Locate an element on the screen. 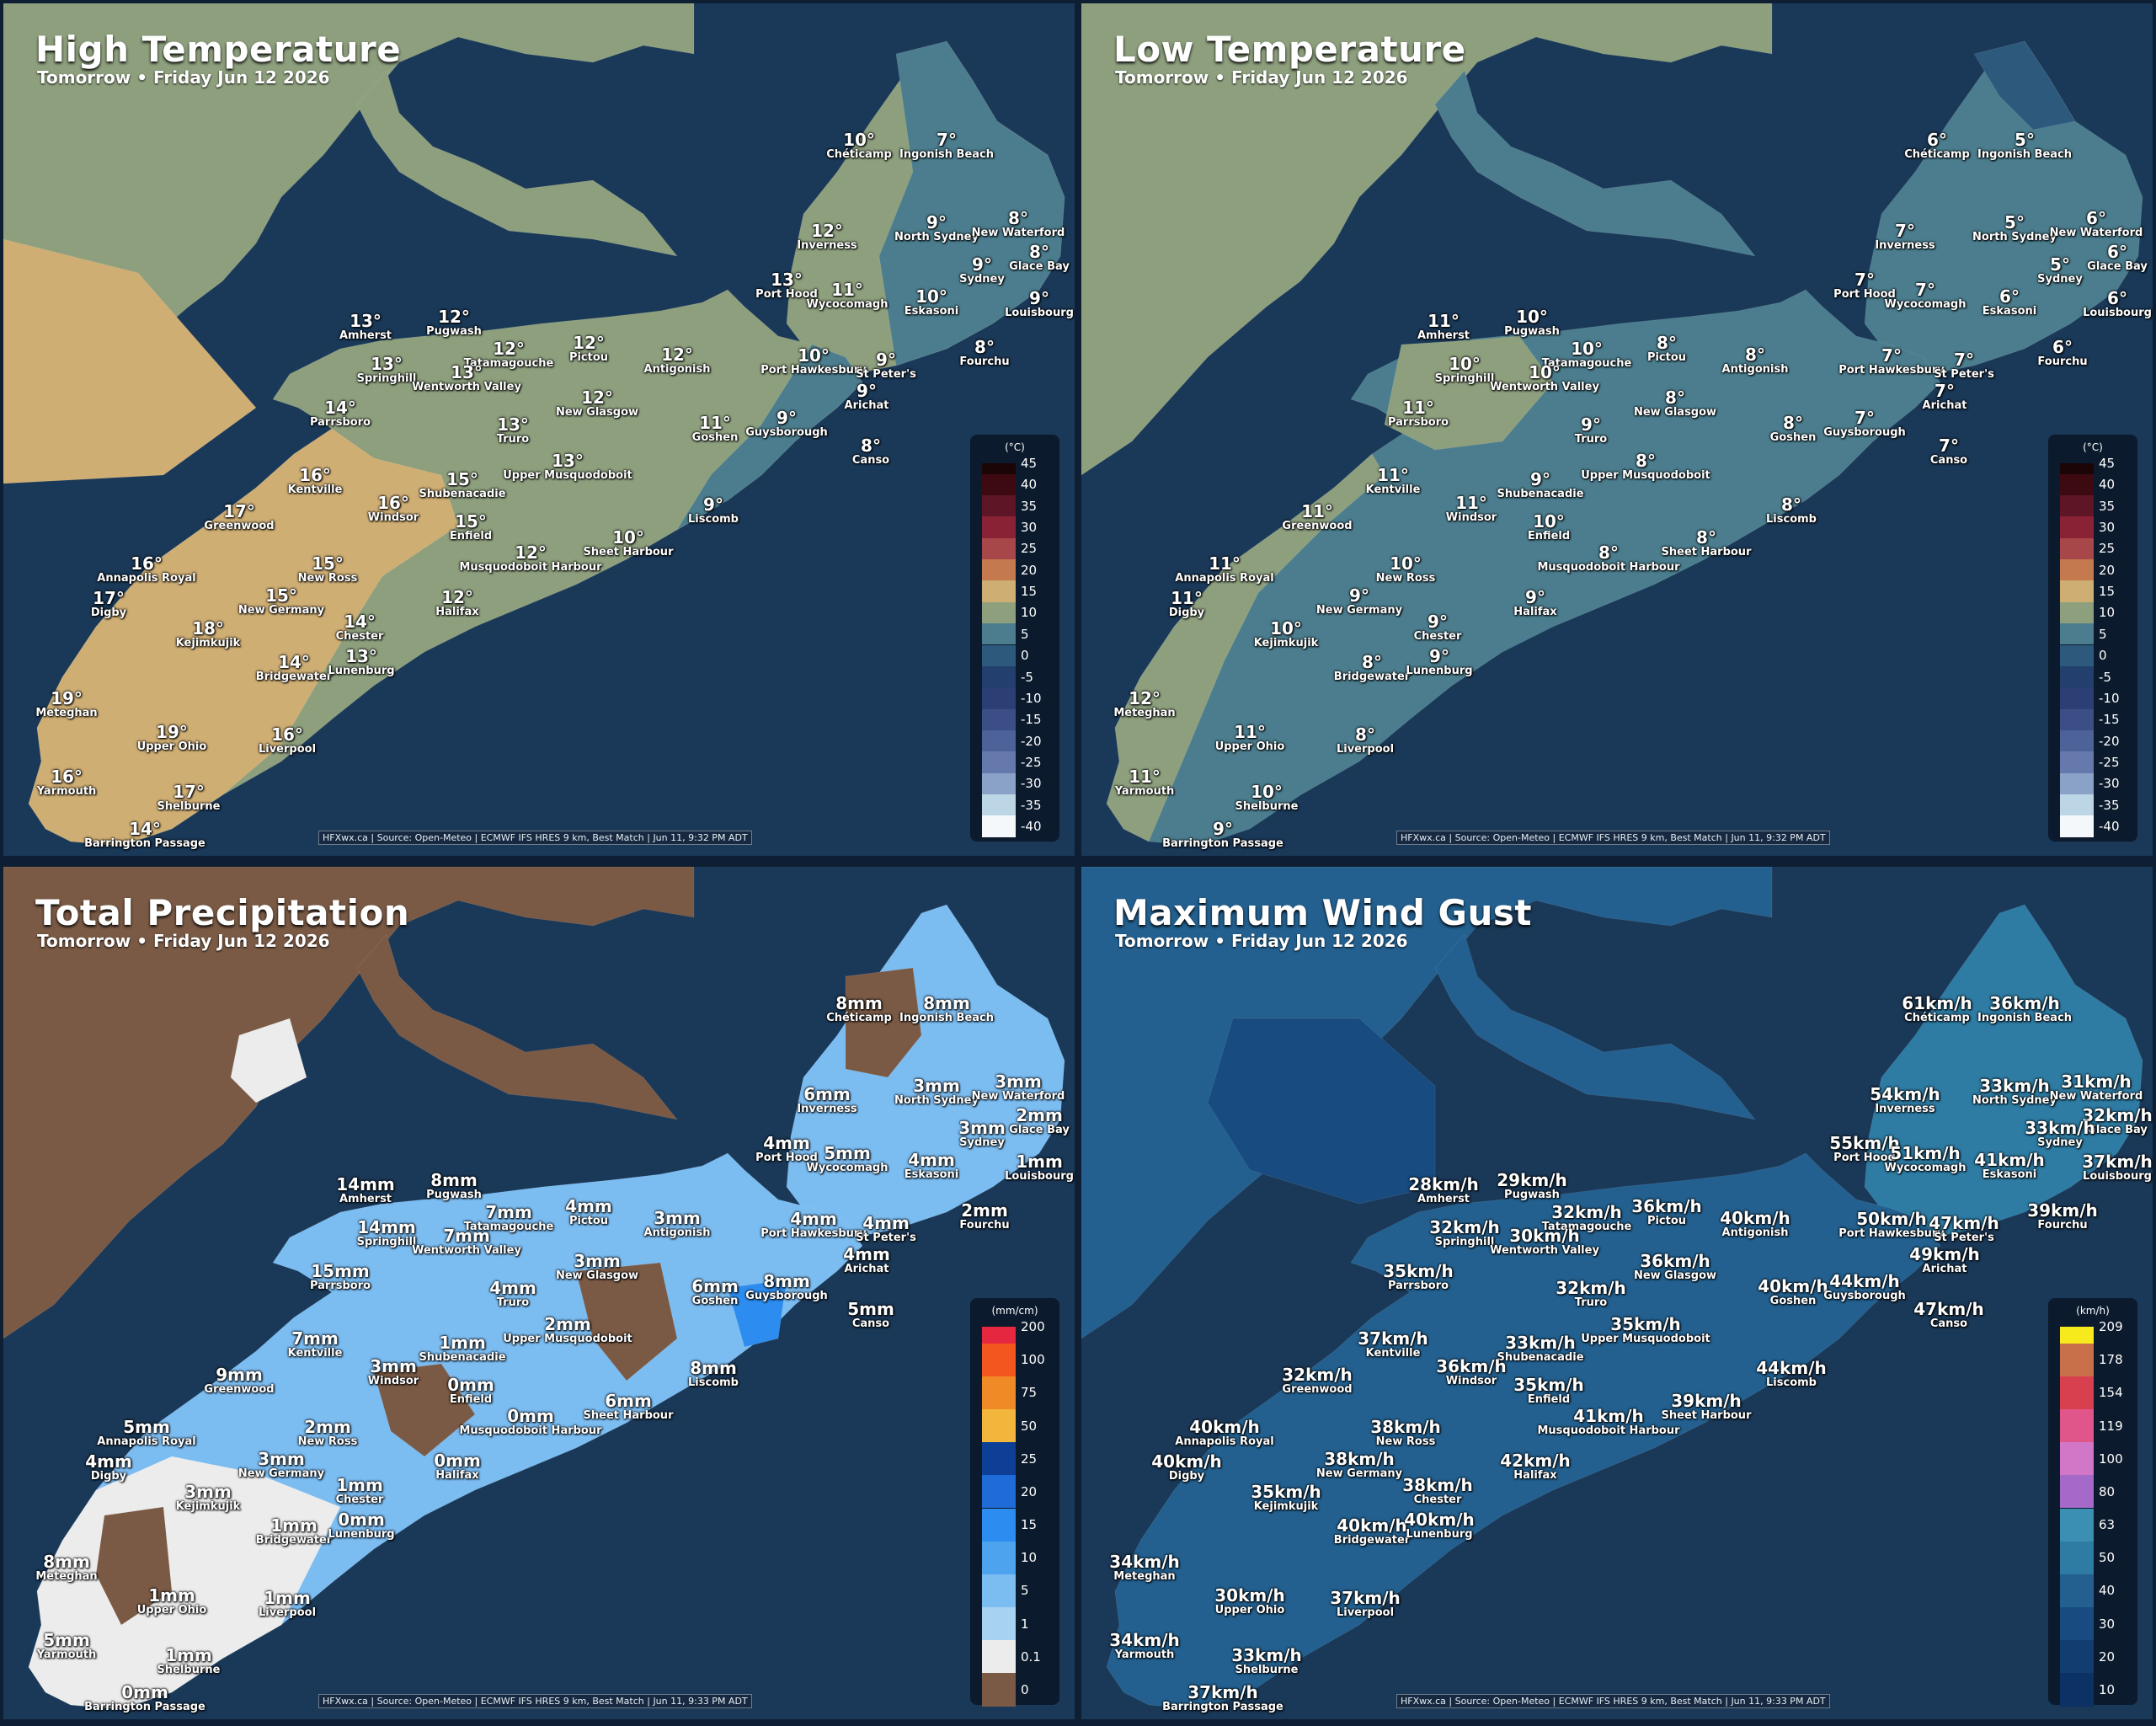 Image resolution: width=2156 pixels, height=1726 pixels. legend-tick: 30 is located at coordinates (2107, 528).